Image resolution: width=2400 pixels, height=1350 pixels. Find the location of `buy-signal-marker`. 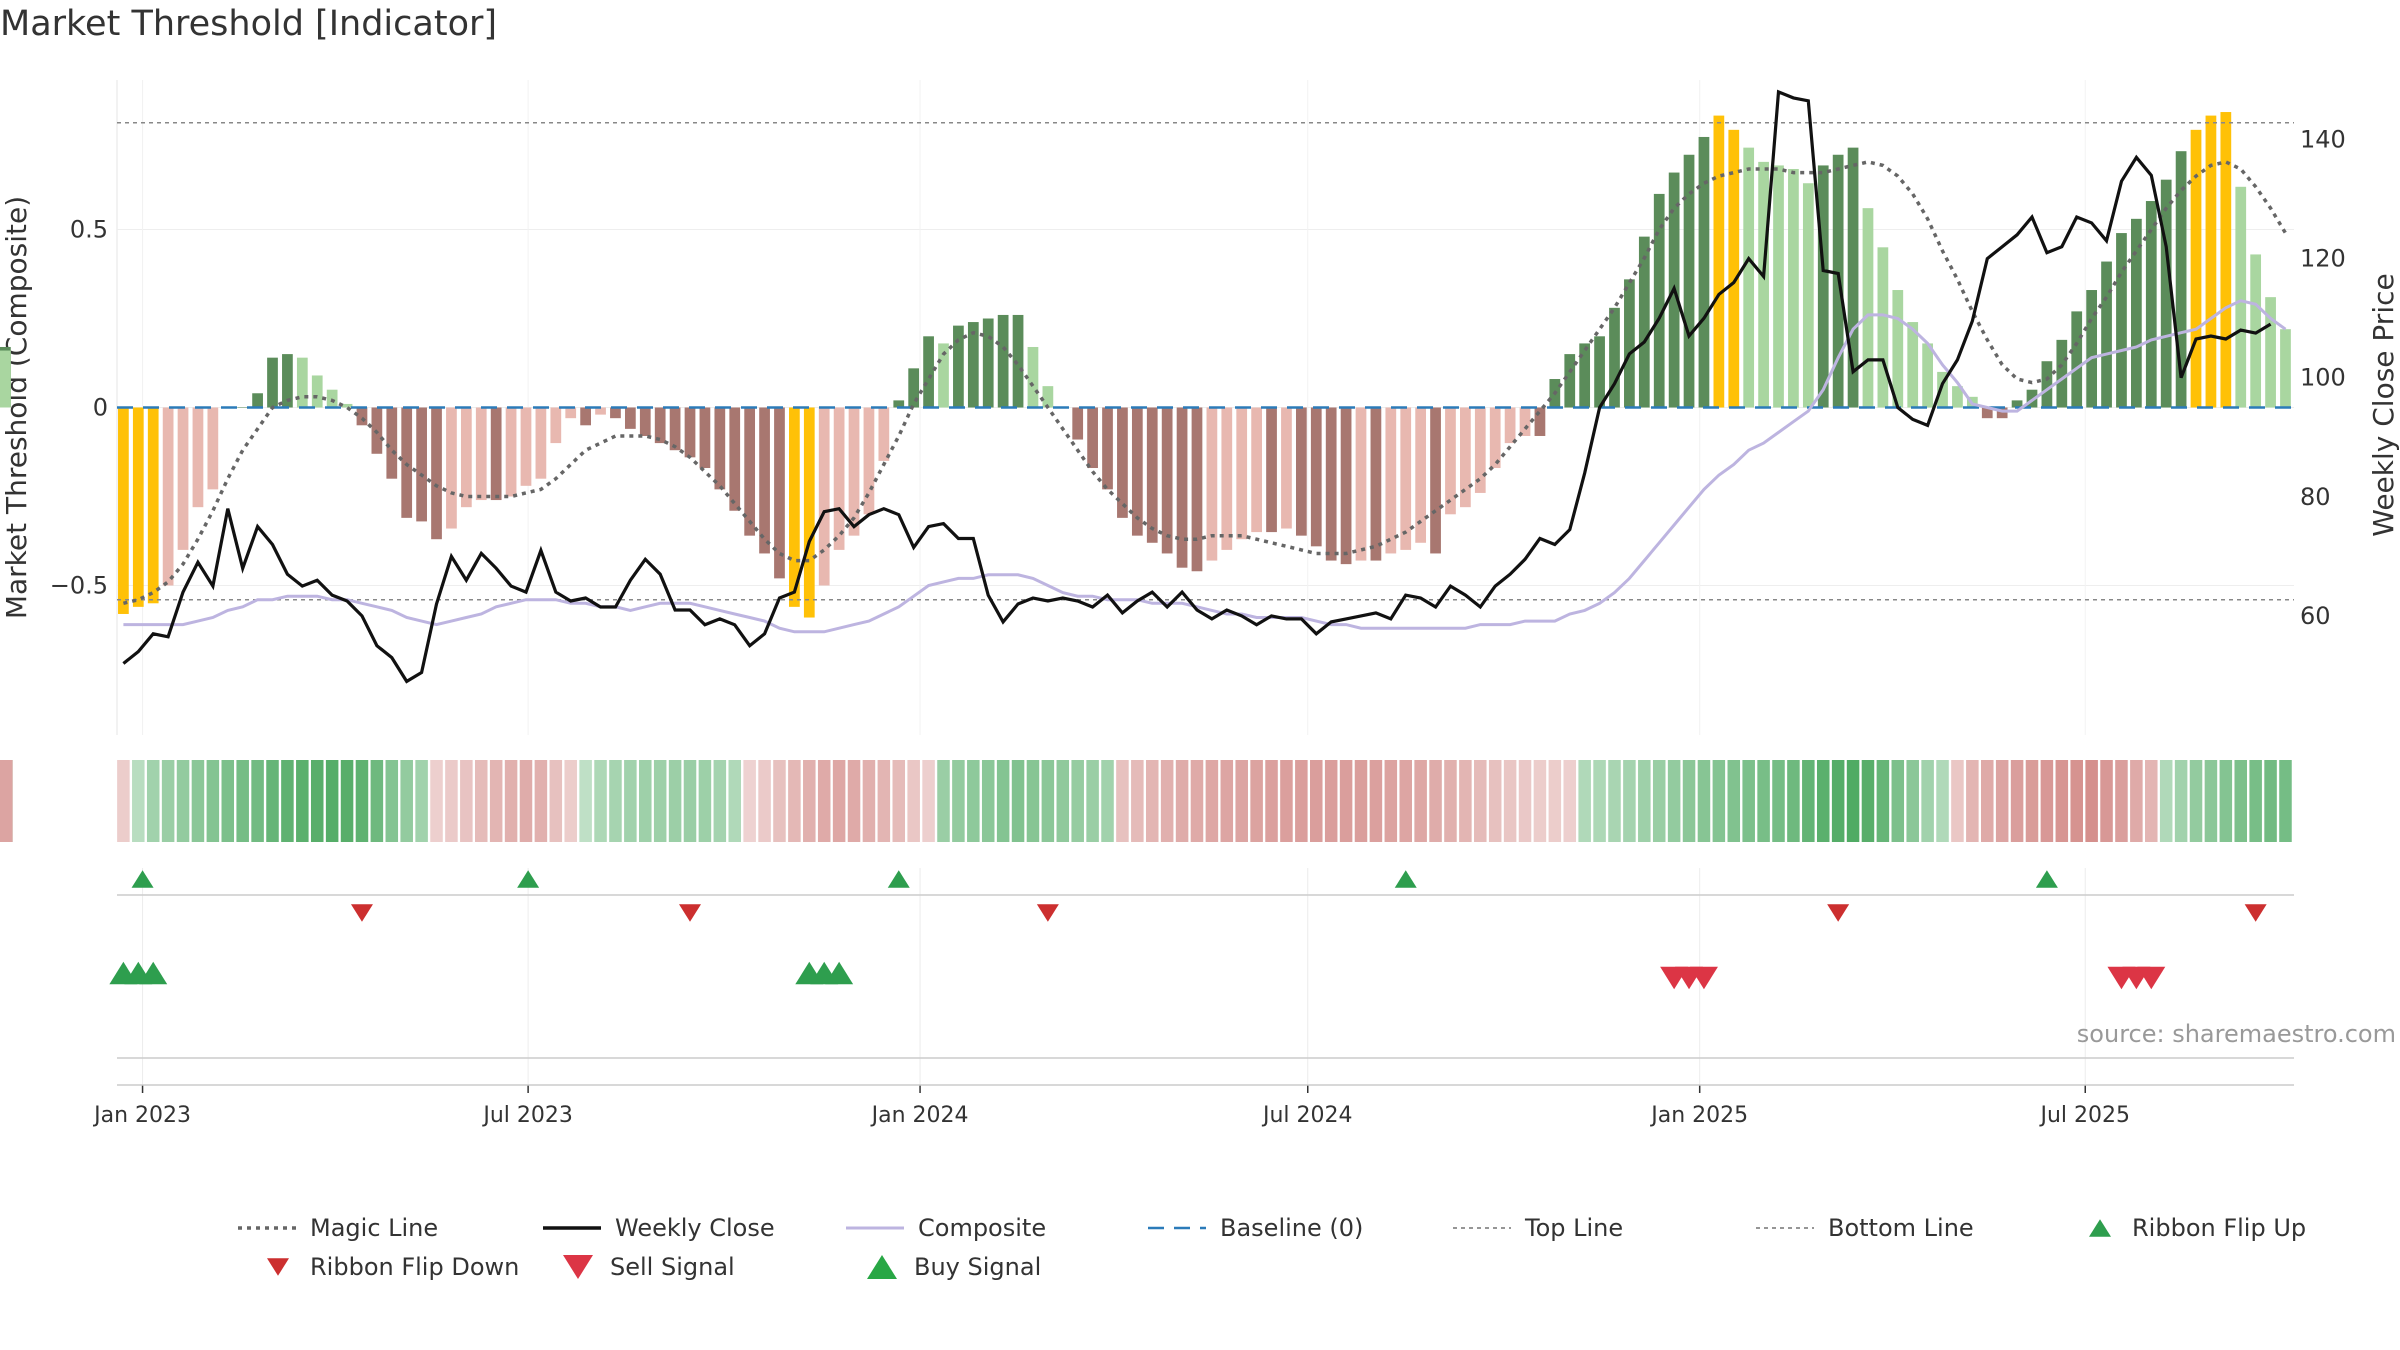

buy-signal-marker is located at coordinates (153, 973).